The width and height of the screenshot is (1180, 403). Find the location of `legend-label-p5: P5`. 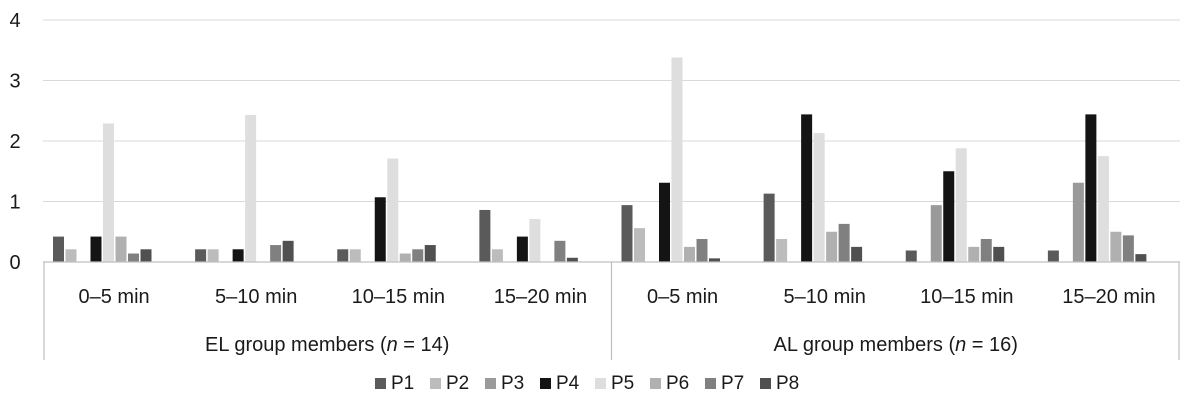

legend-label-p5: P5 is located at coordinates (622, 383).